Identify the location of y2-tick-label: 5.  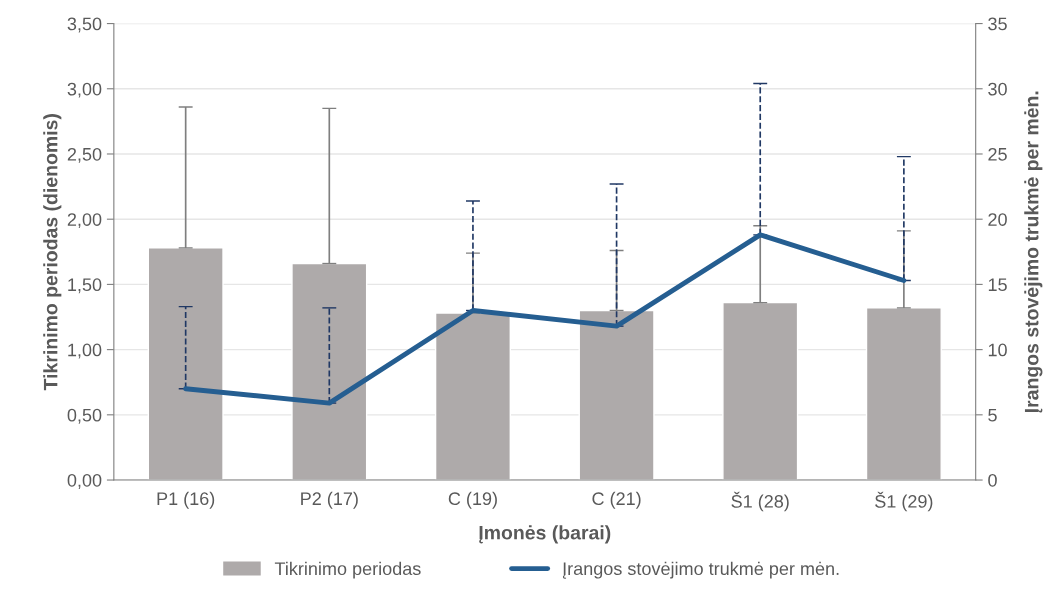
(992, 415).